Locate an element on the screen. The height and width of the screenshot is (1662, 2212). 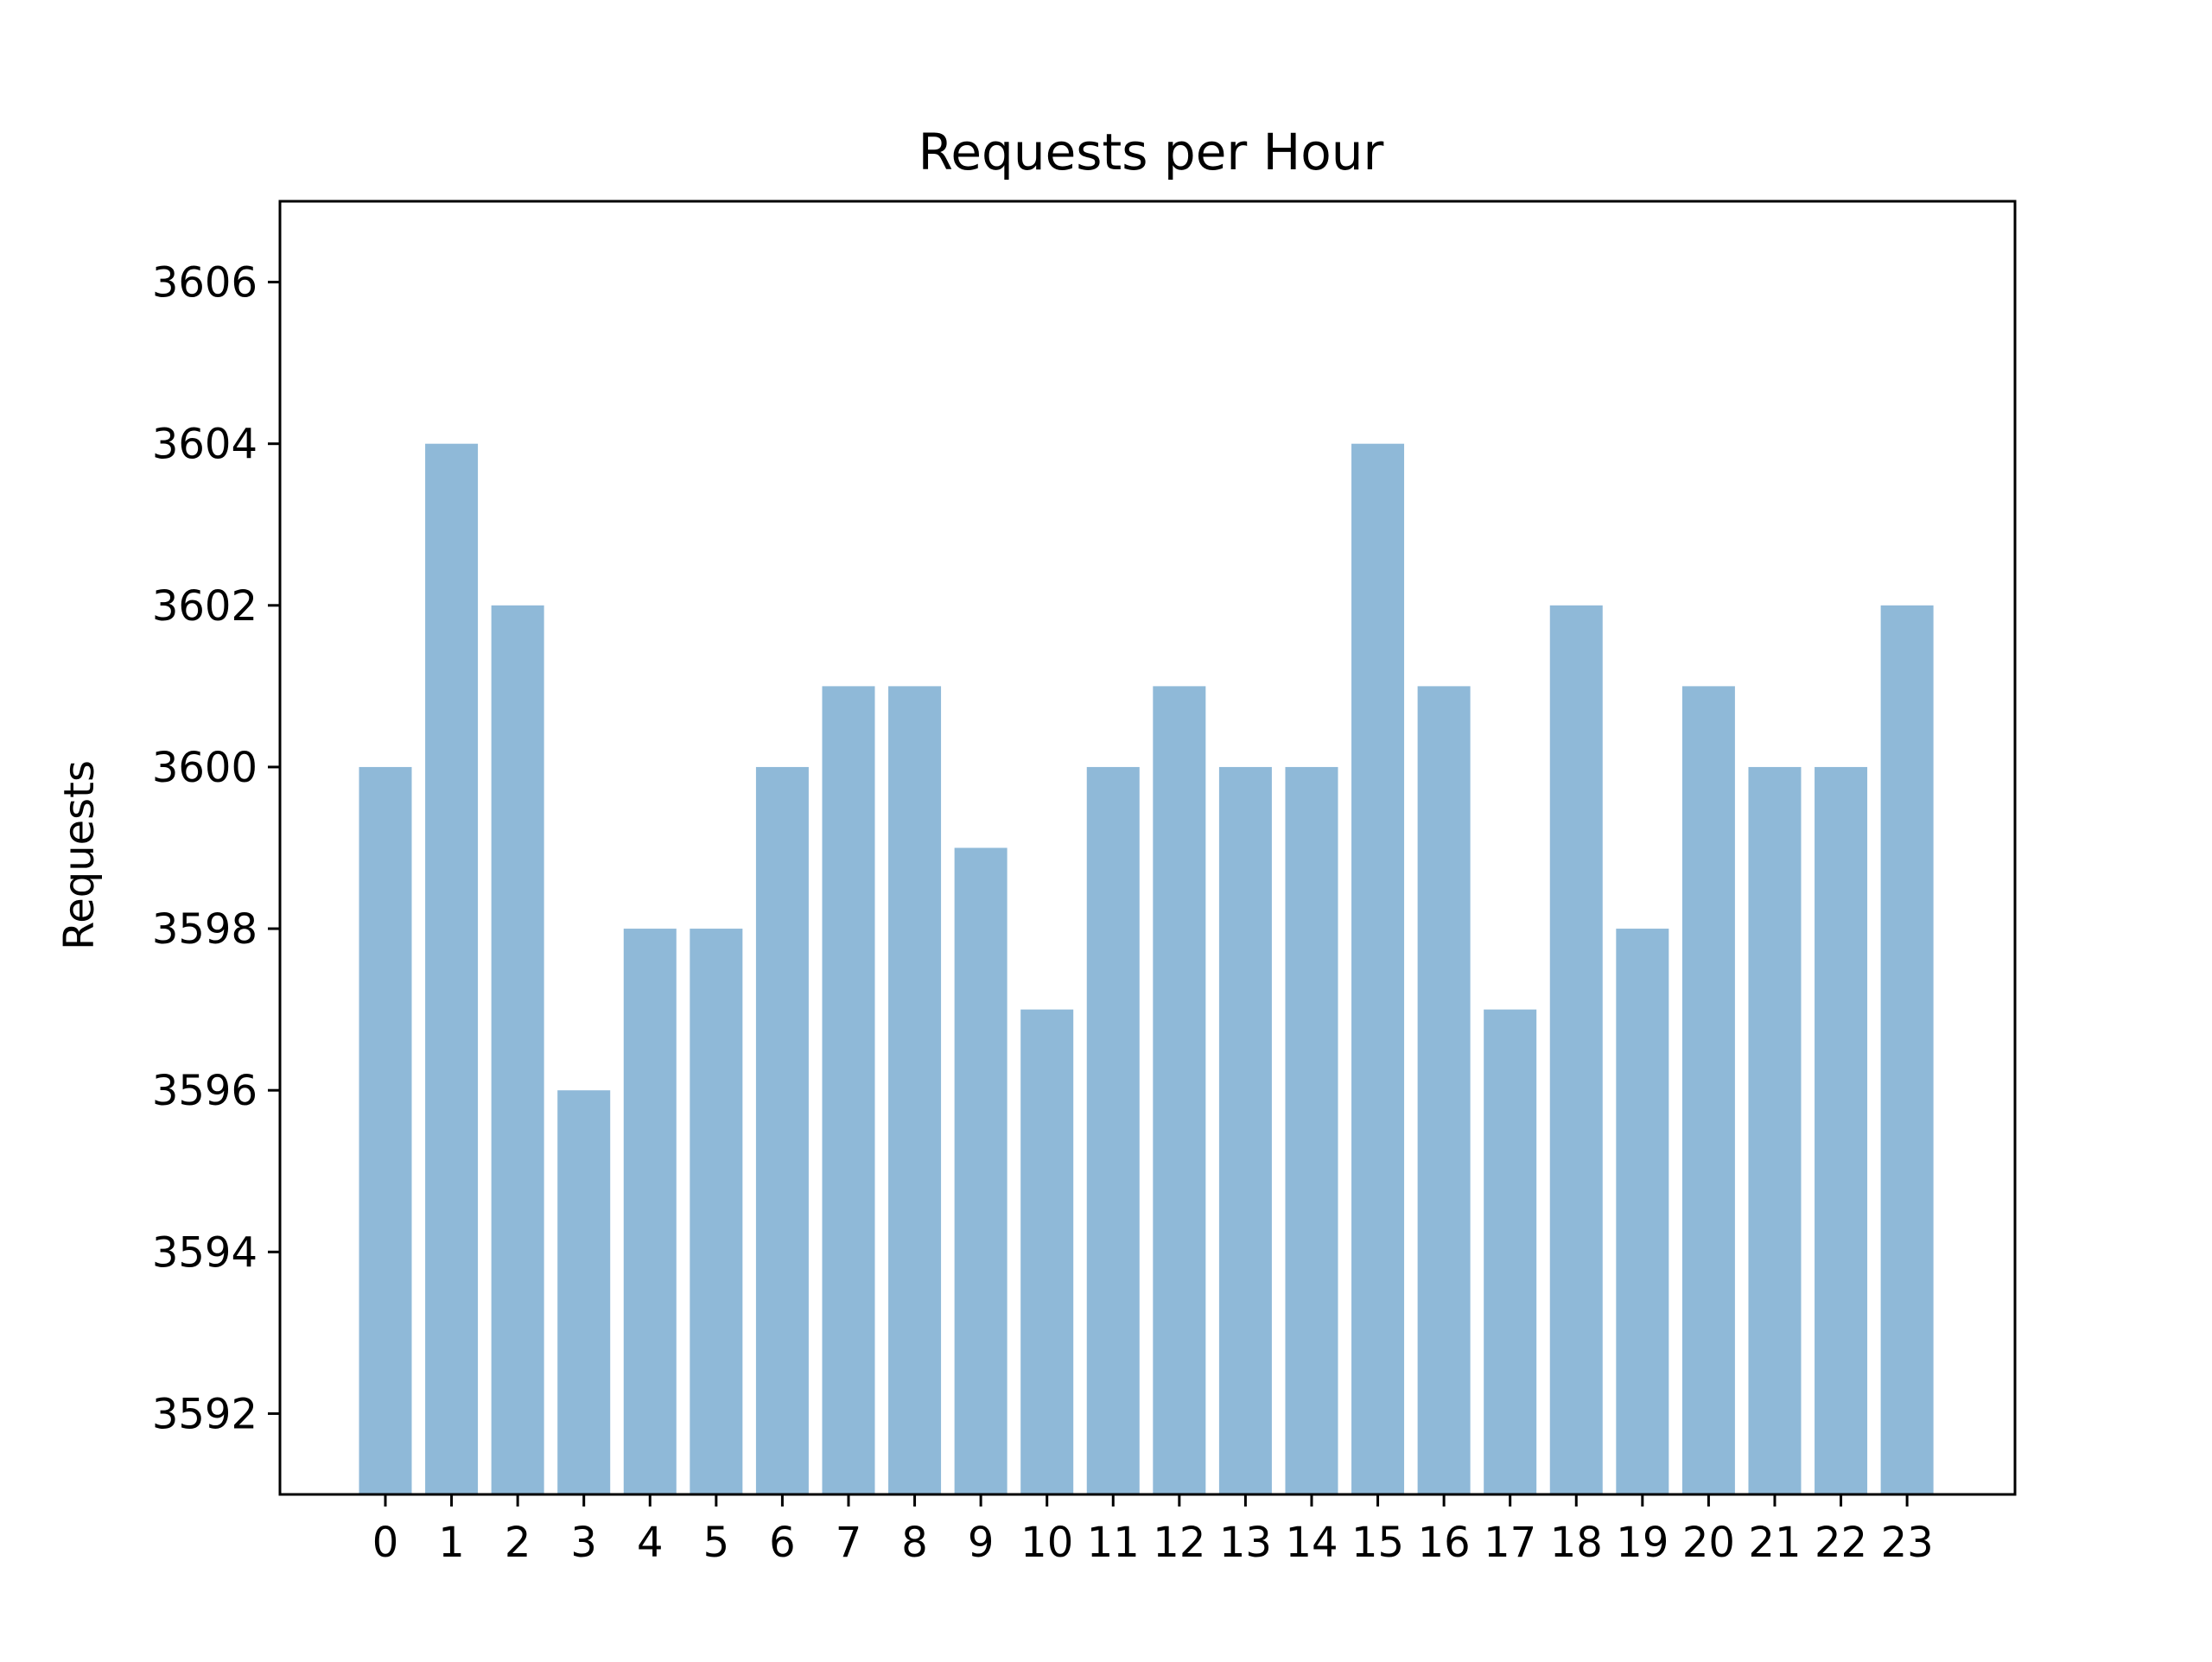
x-tick-label: 15 is located at coordinates (1377, 1543).